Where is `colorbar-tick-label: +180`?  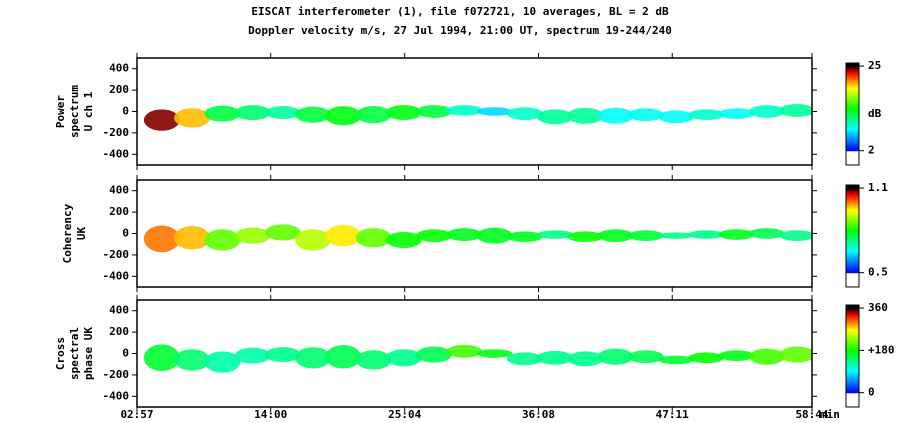 colorbar-tick-label: +180 is located at coordinates (881, 349).